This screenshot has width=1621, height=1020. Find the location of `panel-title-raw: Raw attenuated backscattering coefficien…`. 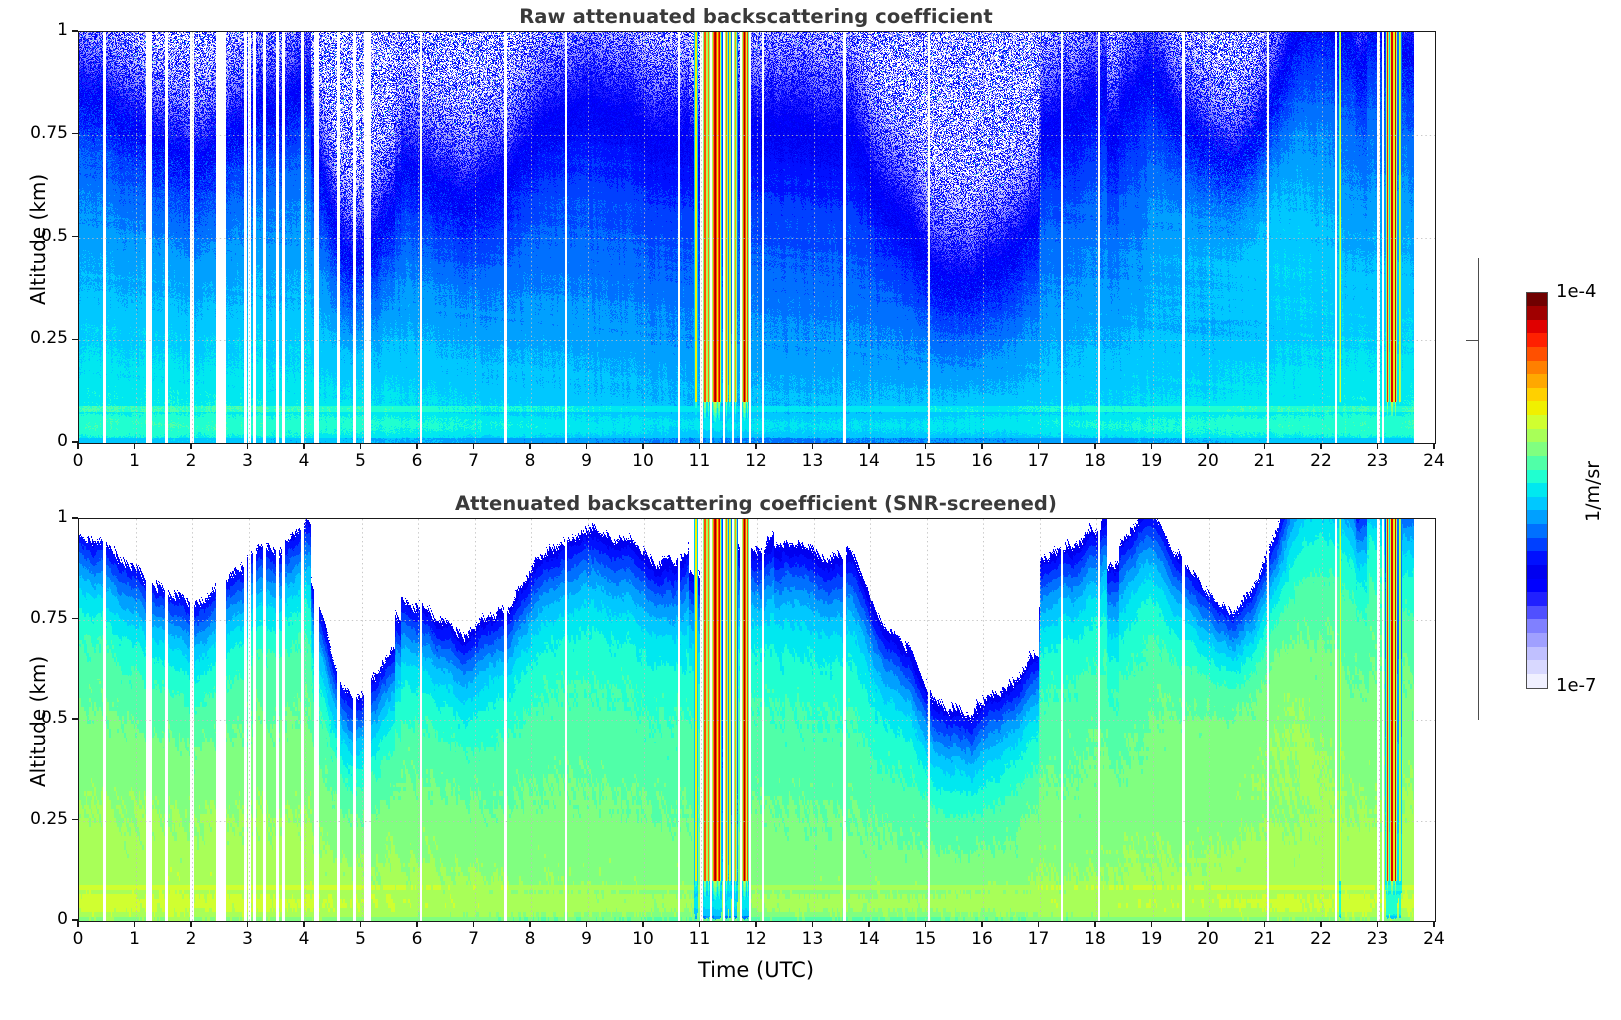

panel-title-raw: Raw attenuated backscattering coefficien… is located at coordinates (756, 16).